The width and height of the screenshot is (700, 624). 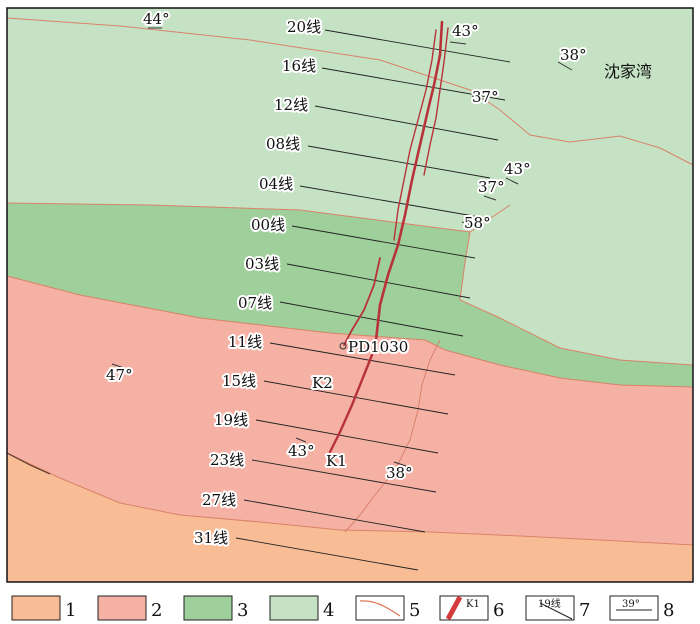 I want to click on legend-item-7: 19线 7, so click(x=557, y=608).